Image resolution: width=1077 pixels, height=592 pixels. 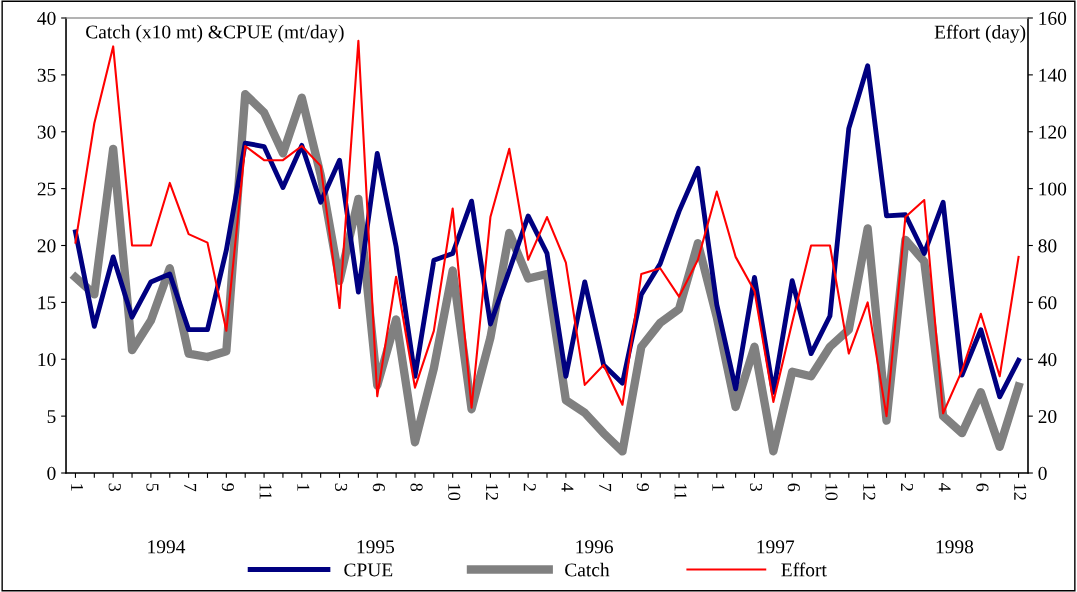 I want to click on y-tick-label: 35, so click(x=46, y=75).